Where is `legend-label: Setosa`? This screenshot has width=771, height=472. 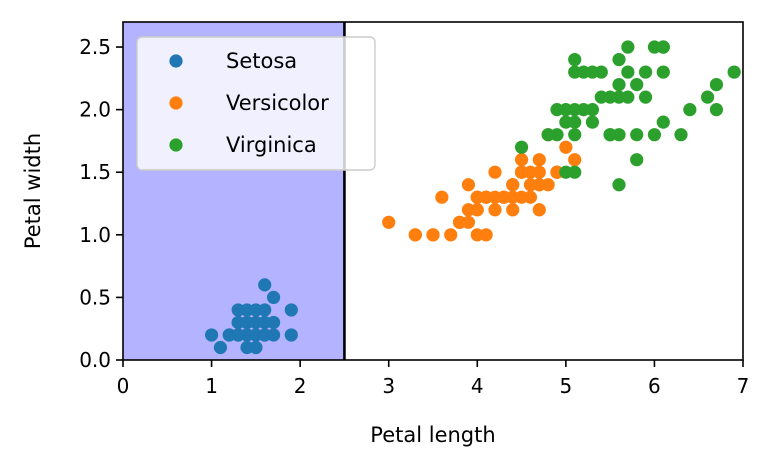 legend-label: Setosa is located at coordinates (261, 61).